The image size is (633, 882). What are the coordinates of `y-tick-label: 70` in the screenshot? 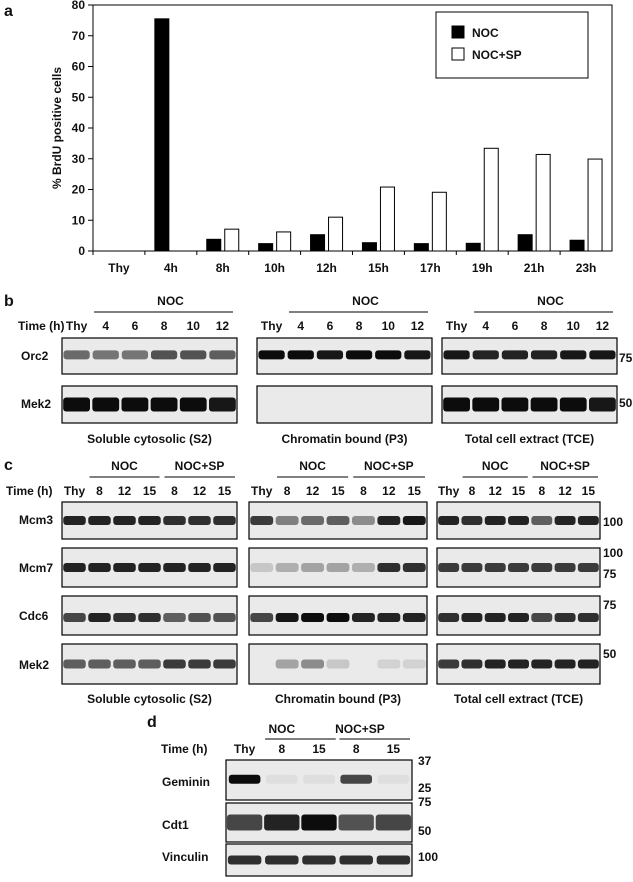 It's located at (79, 36).